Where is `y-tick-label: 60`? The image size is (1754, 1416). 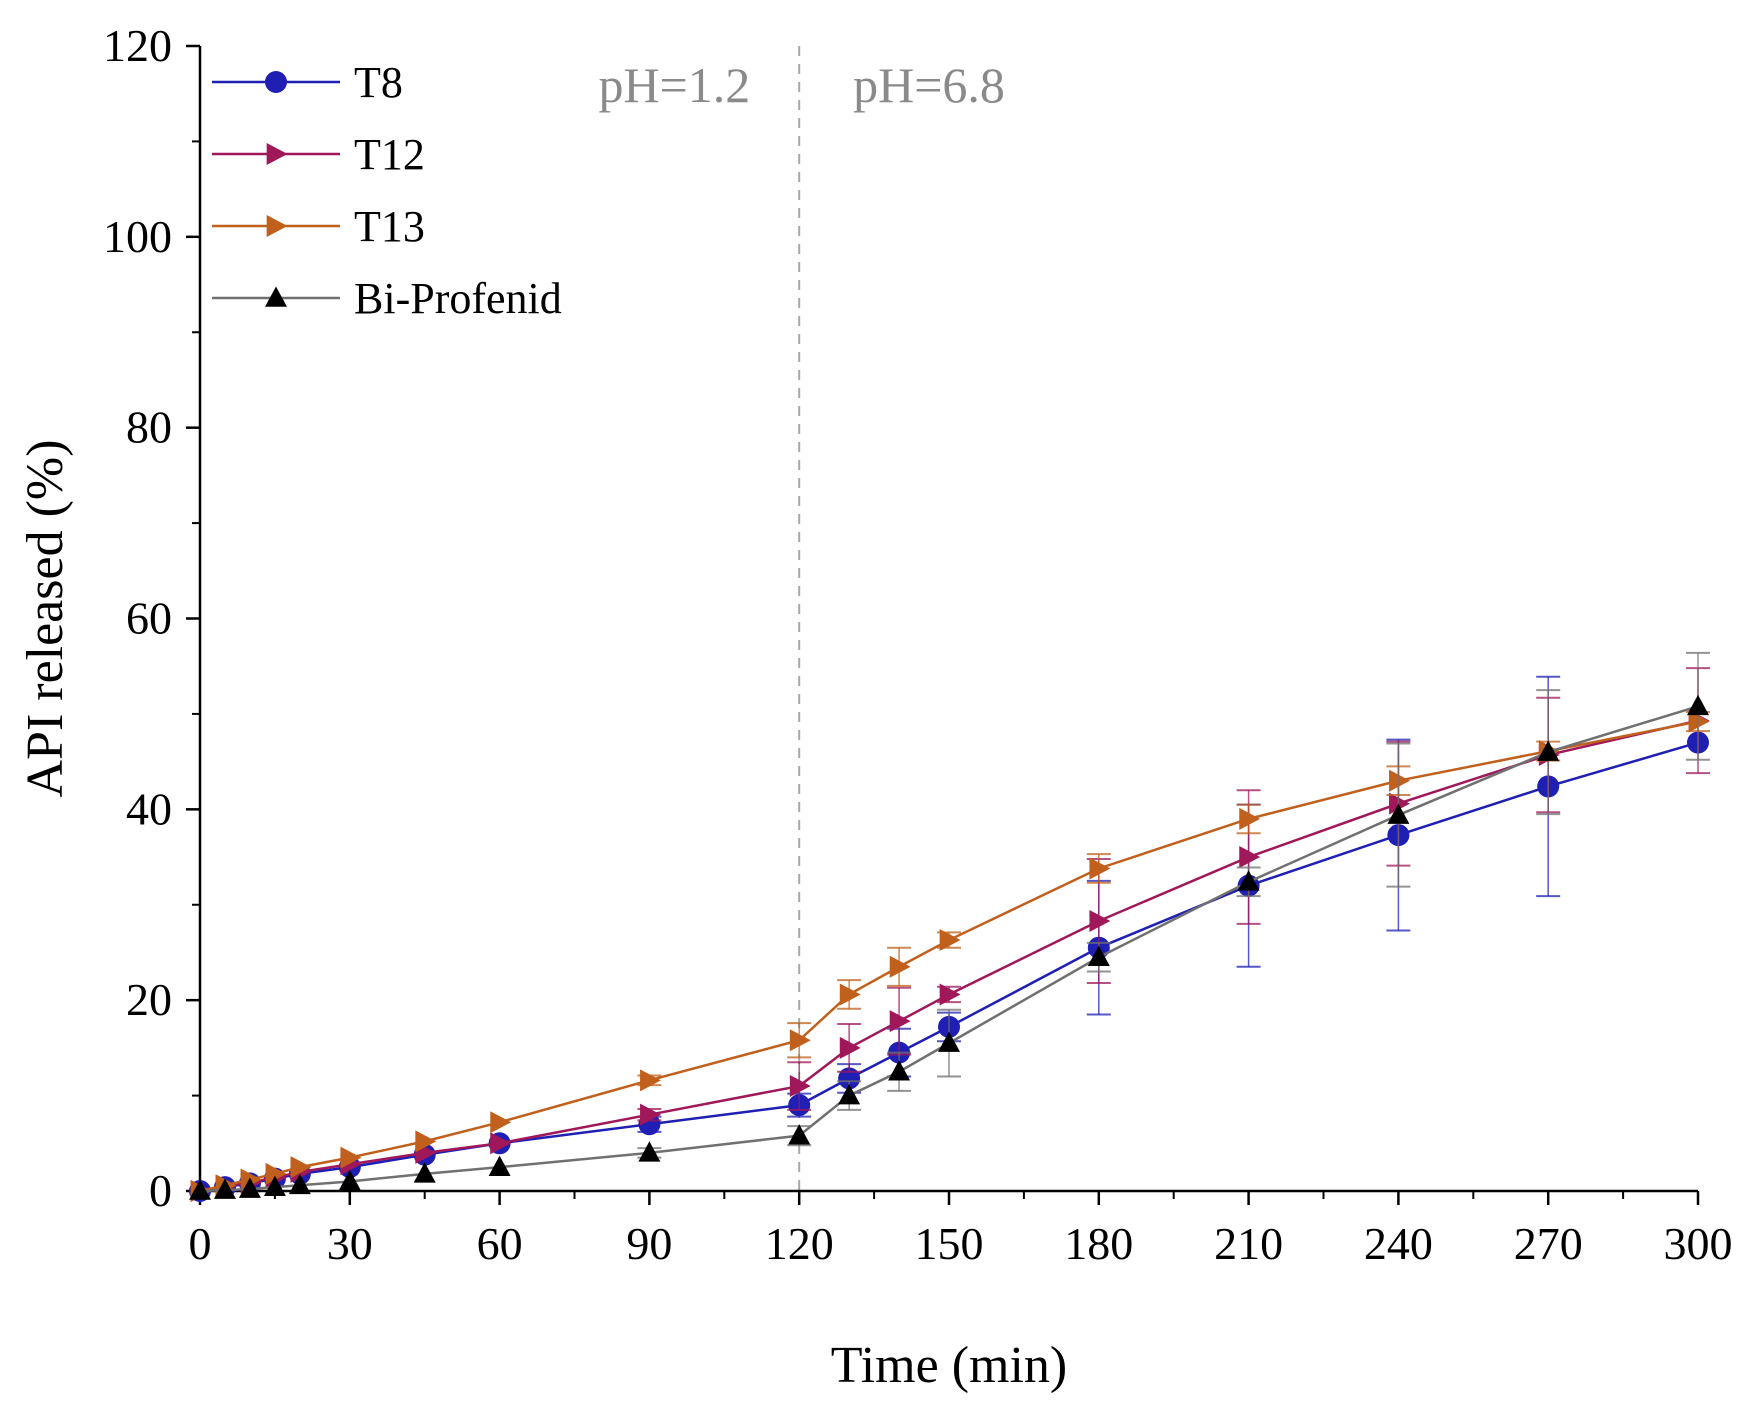 y-tick-label: 60 is located at coordinates (149, 618).